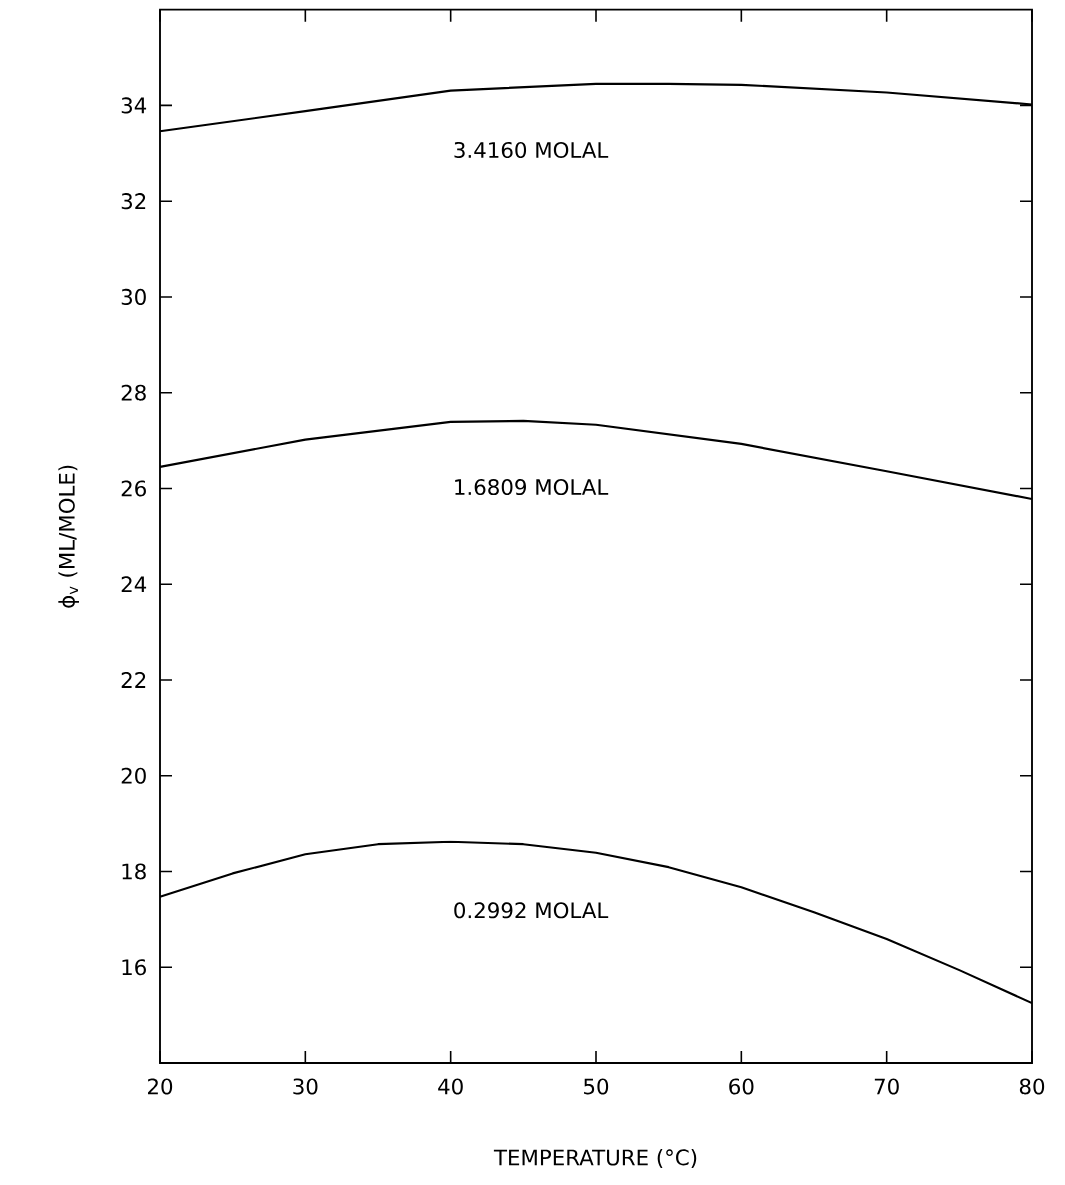 This screenshot has height=1185, width=1065. Describe the element at coordinates (596, 1086) in the screenshot. I see `x-tick-label: 50` at that location.